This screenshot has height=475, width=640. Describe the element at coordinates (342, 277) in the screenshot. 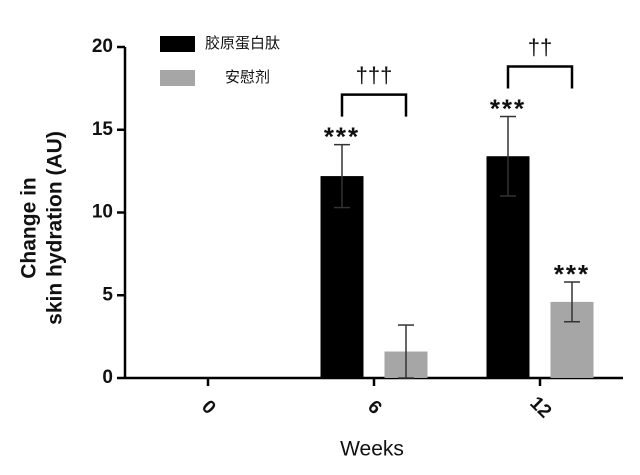

I see `bar` at that location.